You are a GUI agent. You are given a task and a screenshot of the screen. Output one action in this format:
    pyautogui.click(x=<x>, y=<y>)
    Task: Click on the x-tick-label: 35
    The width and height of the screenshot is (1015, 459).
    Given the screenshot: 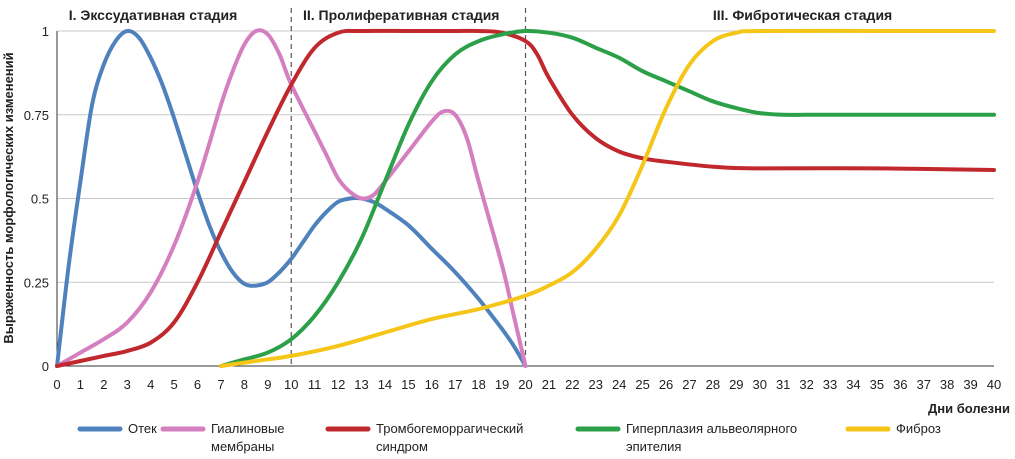 What is the action you would take?
    pyautogui.click(x=877, y=384)
    